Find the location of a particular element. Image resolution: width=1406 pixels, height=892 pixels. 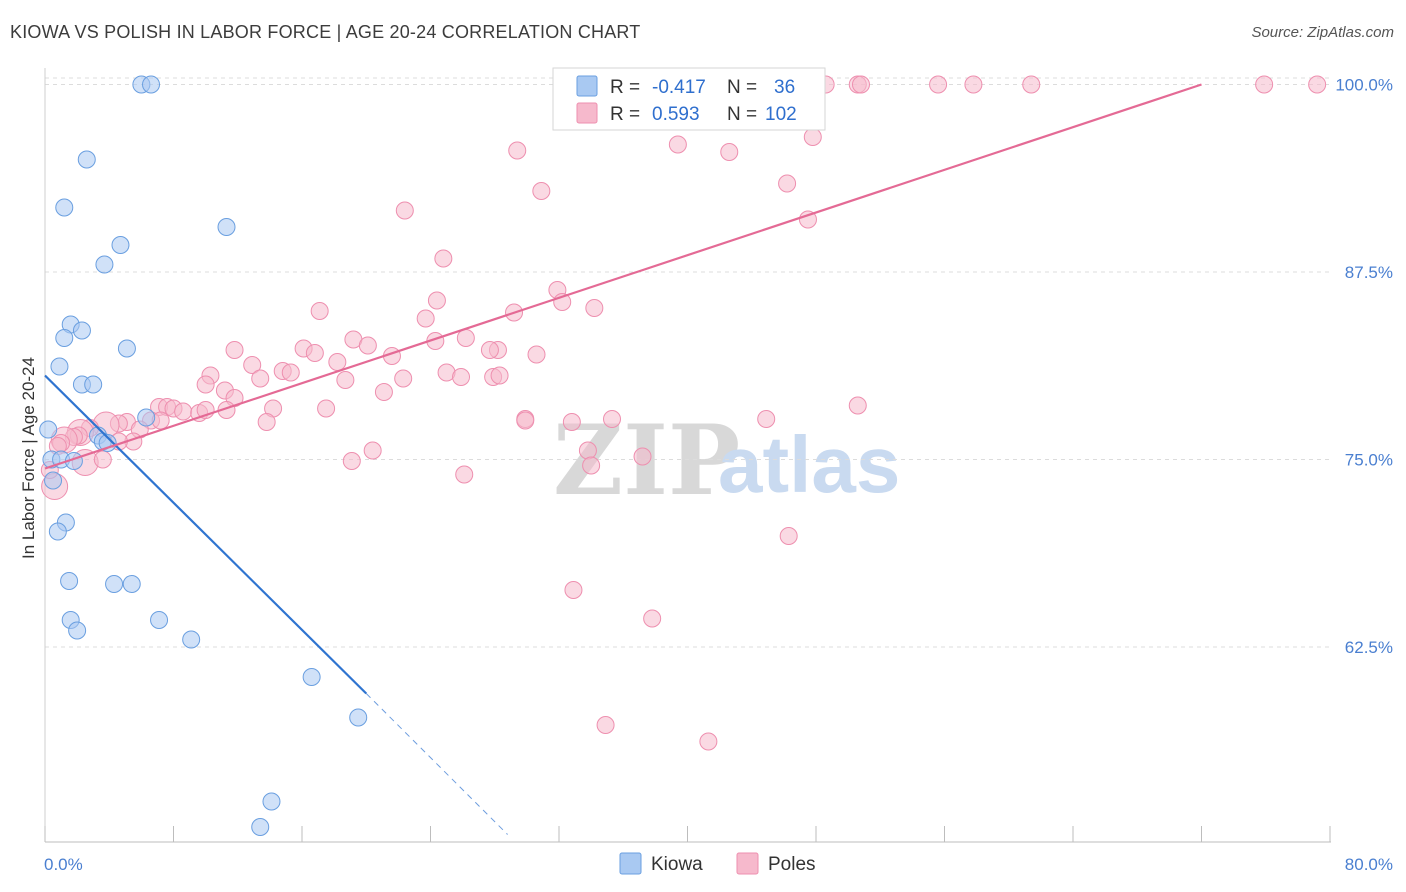

source-label: Source: ZipAtlas.com is located at coordinates (1322, 32).